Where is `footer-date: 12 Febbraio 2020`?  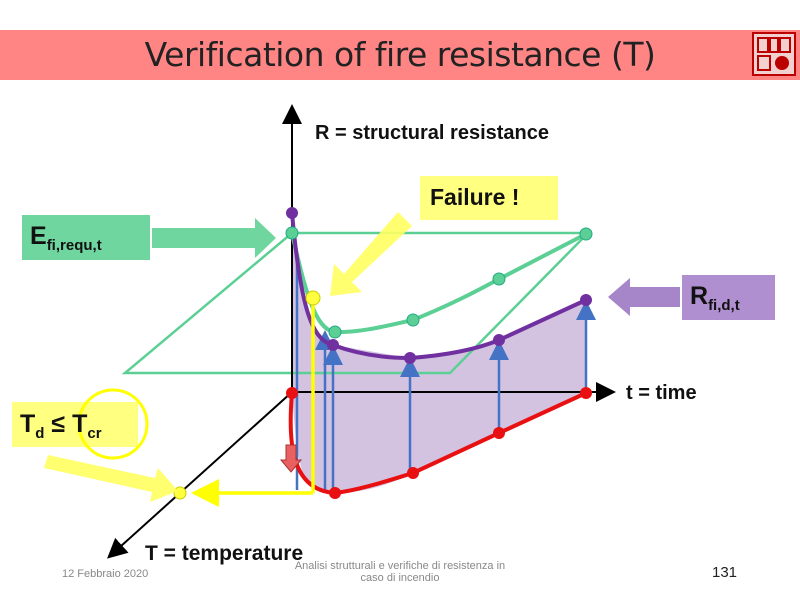
footer-date: 12 Febbraio 2020 is located at coordinates (105, 574).